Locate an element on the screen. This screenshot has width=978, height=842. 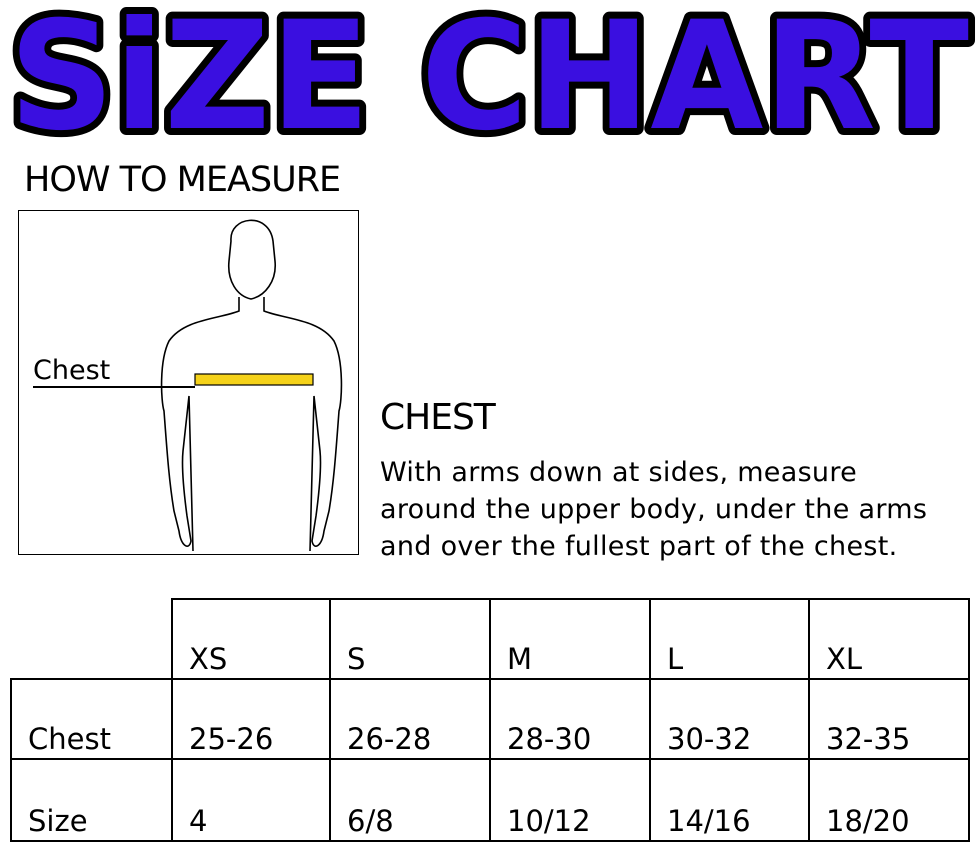
size-header-s: S is located at coordinates (410, 639).